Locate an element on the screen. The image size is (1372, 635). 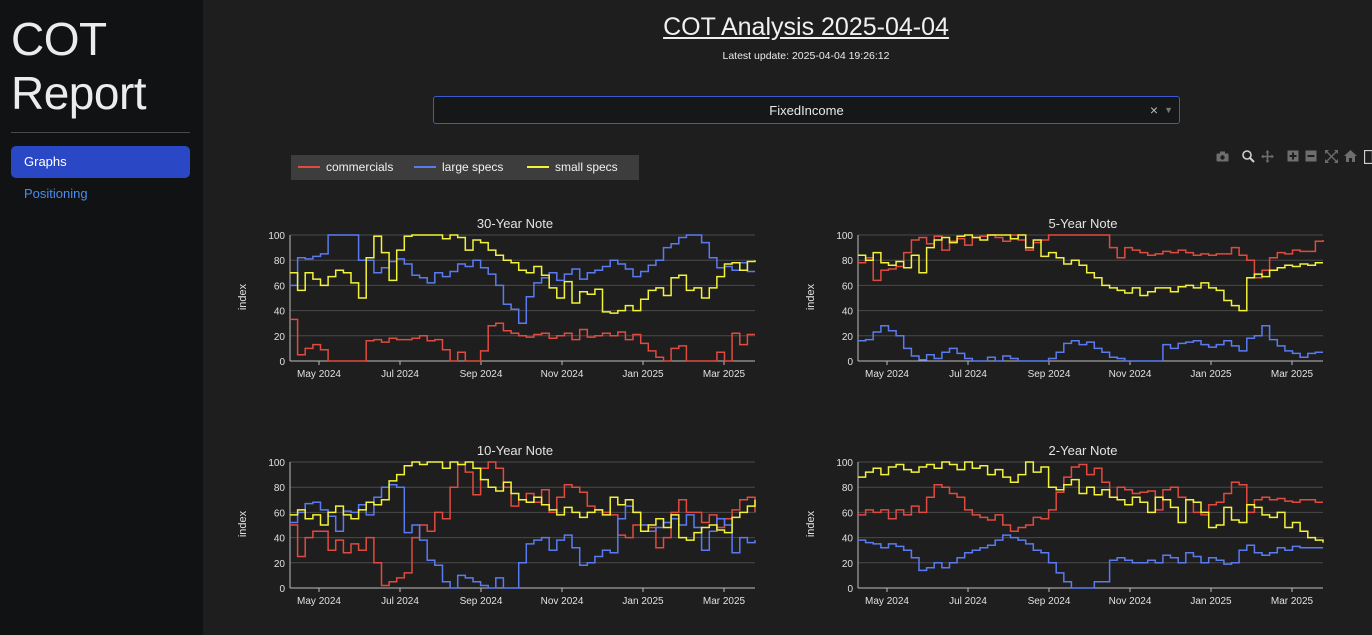
legend-item-small-specs: small specs is located at coordinates (572, 167).